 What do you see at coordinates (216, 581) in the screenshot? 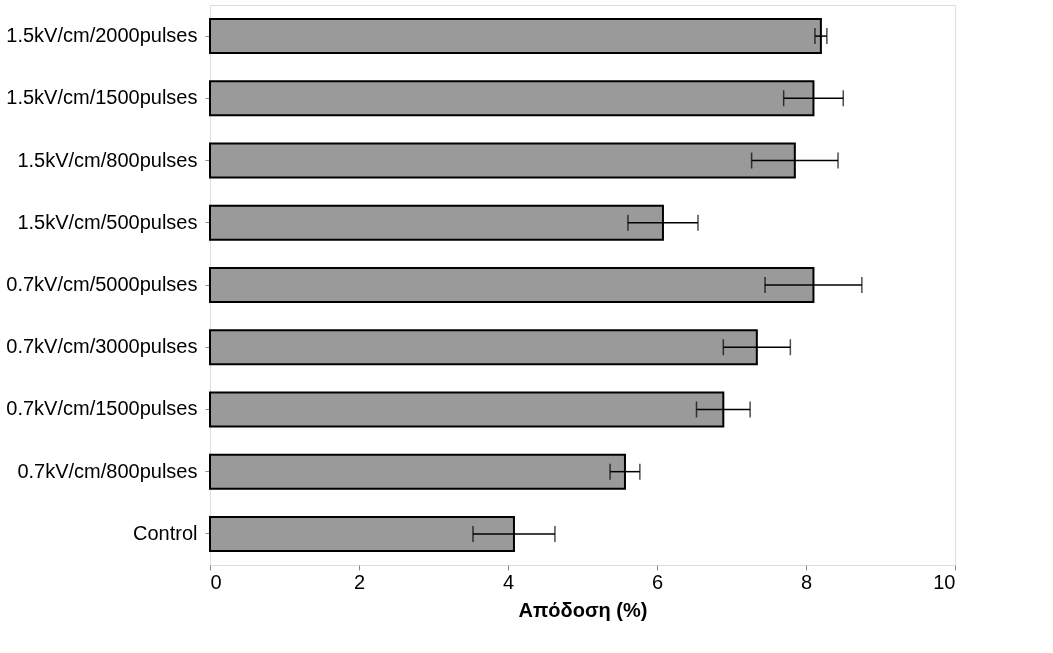
I see `x-tick-label: 0` at bounding box center [216, 581].